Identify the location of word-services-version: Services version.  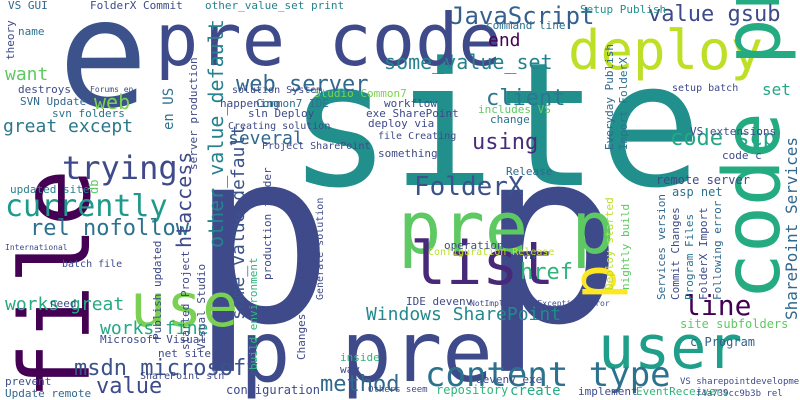
(661, 247).